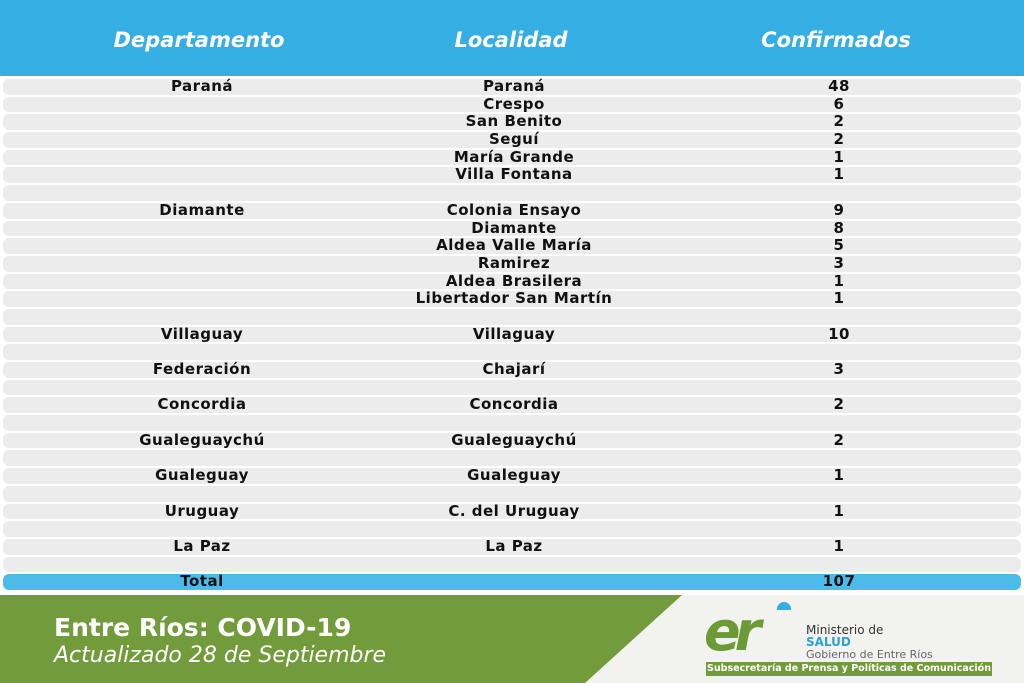  I want to click on cell-localidad: Crespo, so click(514, 103).